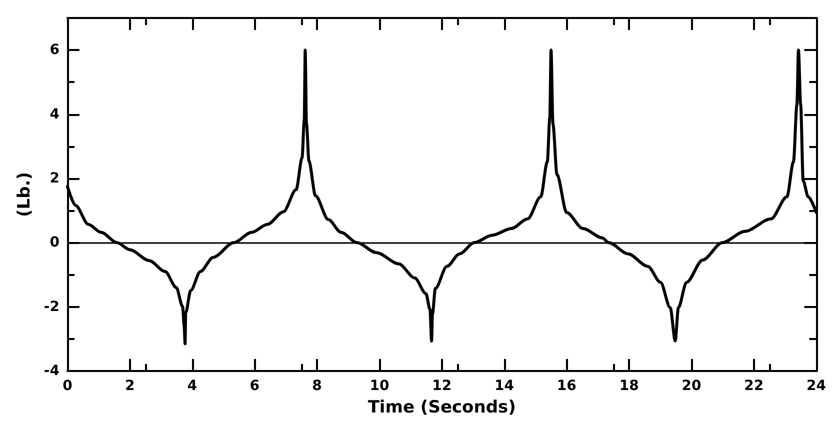  I want to click on x-tick-label: 16, so click(566, 386).